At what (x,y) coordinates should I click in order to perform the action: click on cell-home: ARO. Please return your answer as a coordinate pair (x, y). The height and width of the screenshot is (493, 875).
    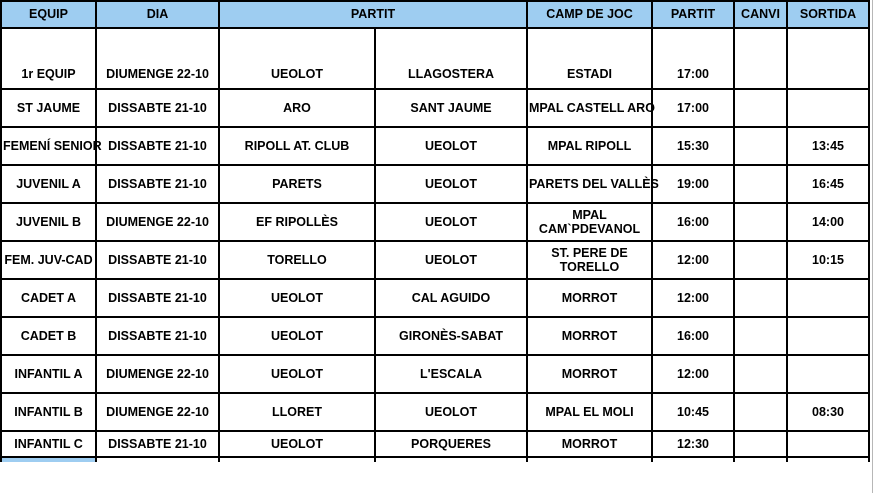
    Looking at the image, I should click on (297, 108).